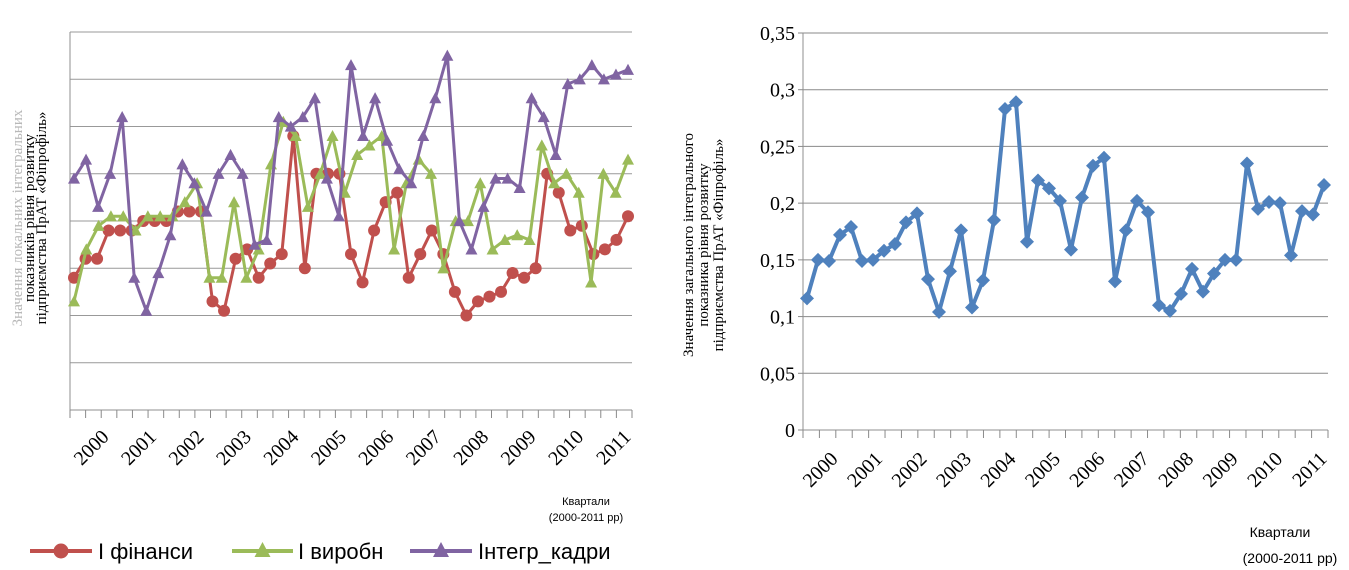  I want to click on right-x-tick-label: 2000, so click(821, 470).